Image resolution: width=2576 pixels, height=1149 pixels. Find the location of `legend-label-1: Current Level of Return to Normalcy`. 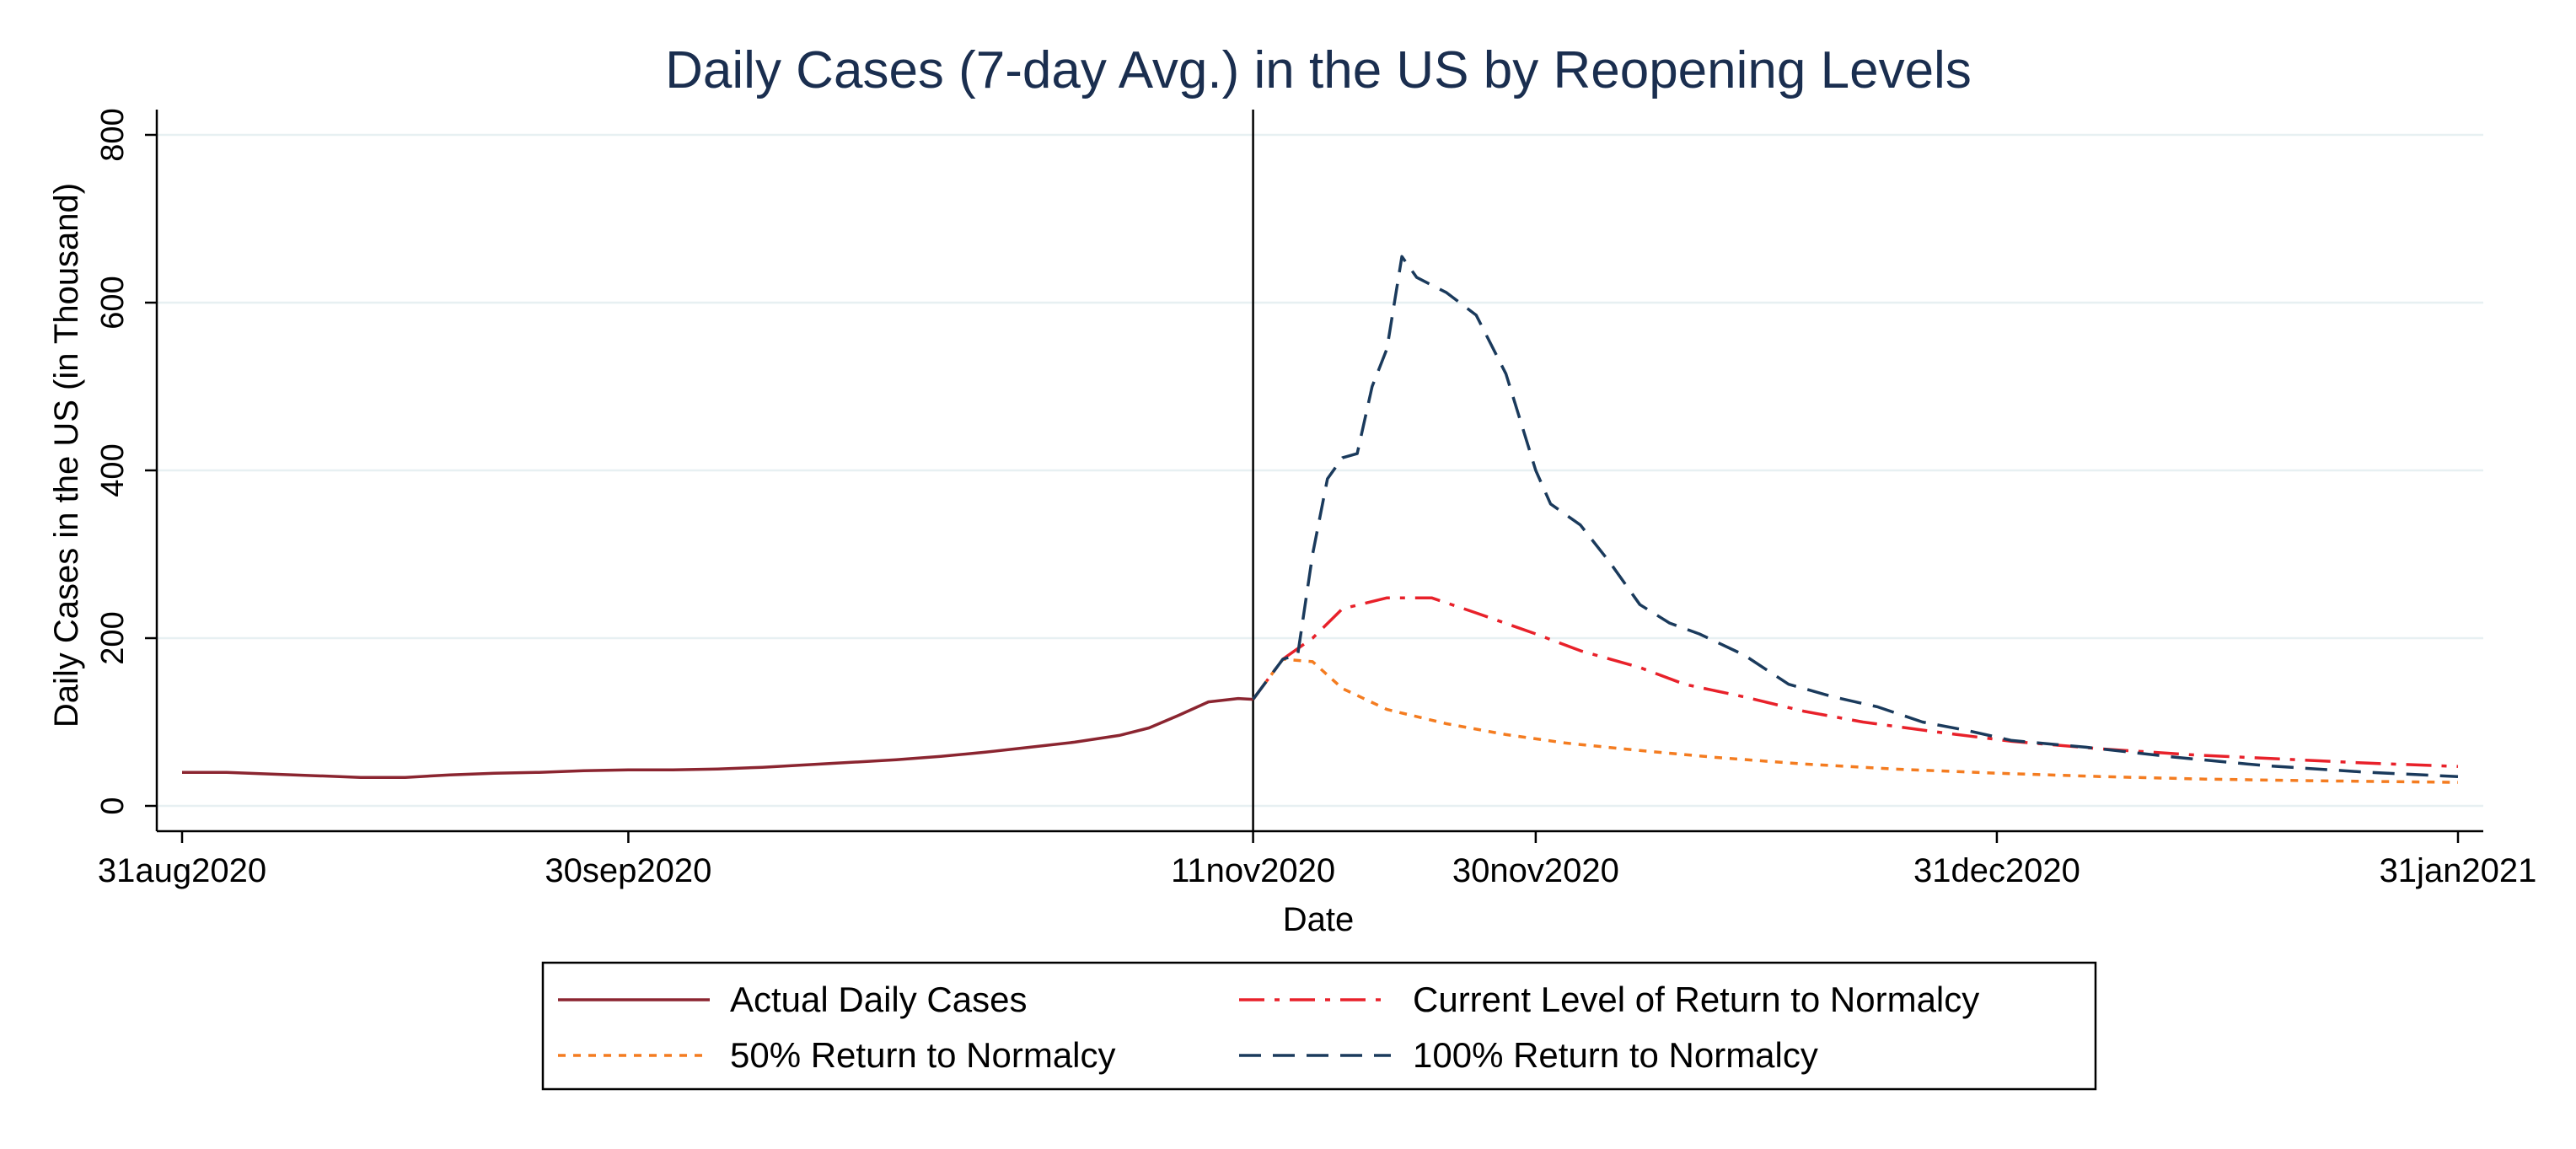

legend-label-1: Current Level of Return to Normalcy is located at coordinates (1696, 999).